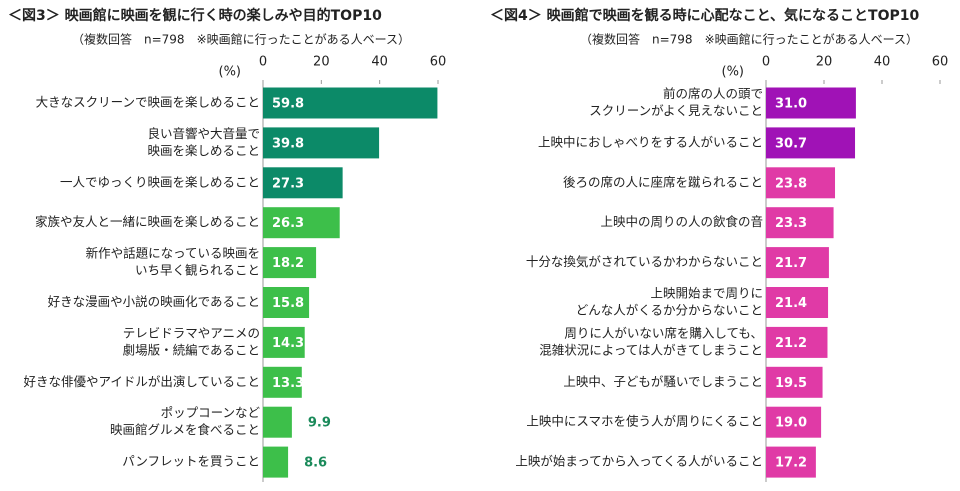 This screenshot has height=491, width=960. I want to click on value-label: 27.3, so click(288, 183).